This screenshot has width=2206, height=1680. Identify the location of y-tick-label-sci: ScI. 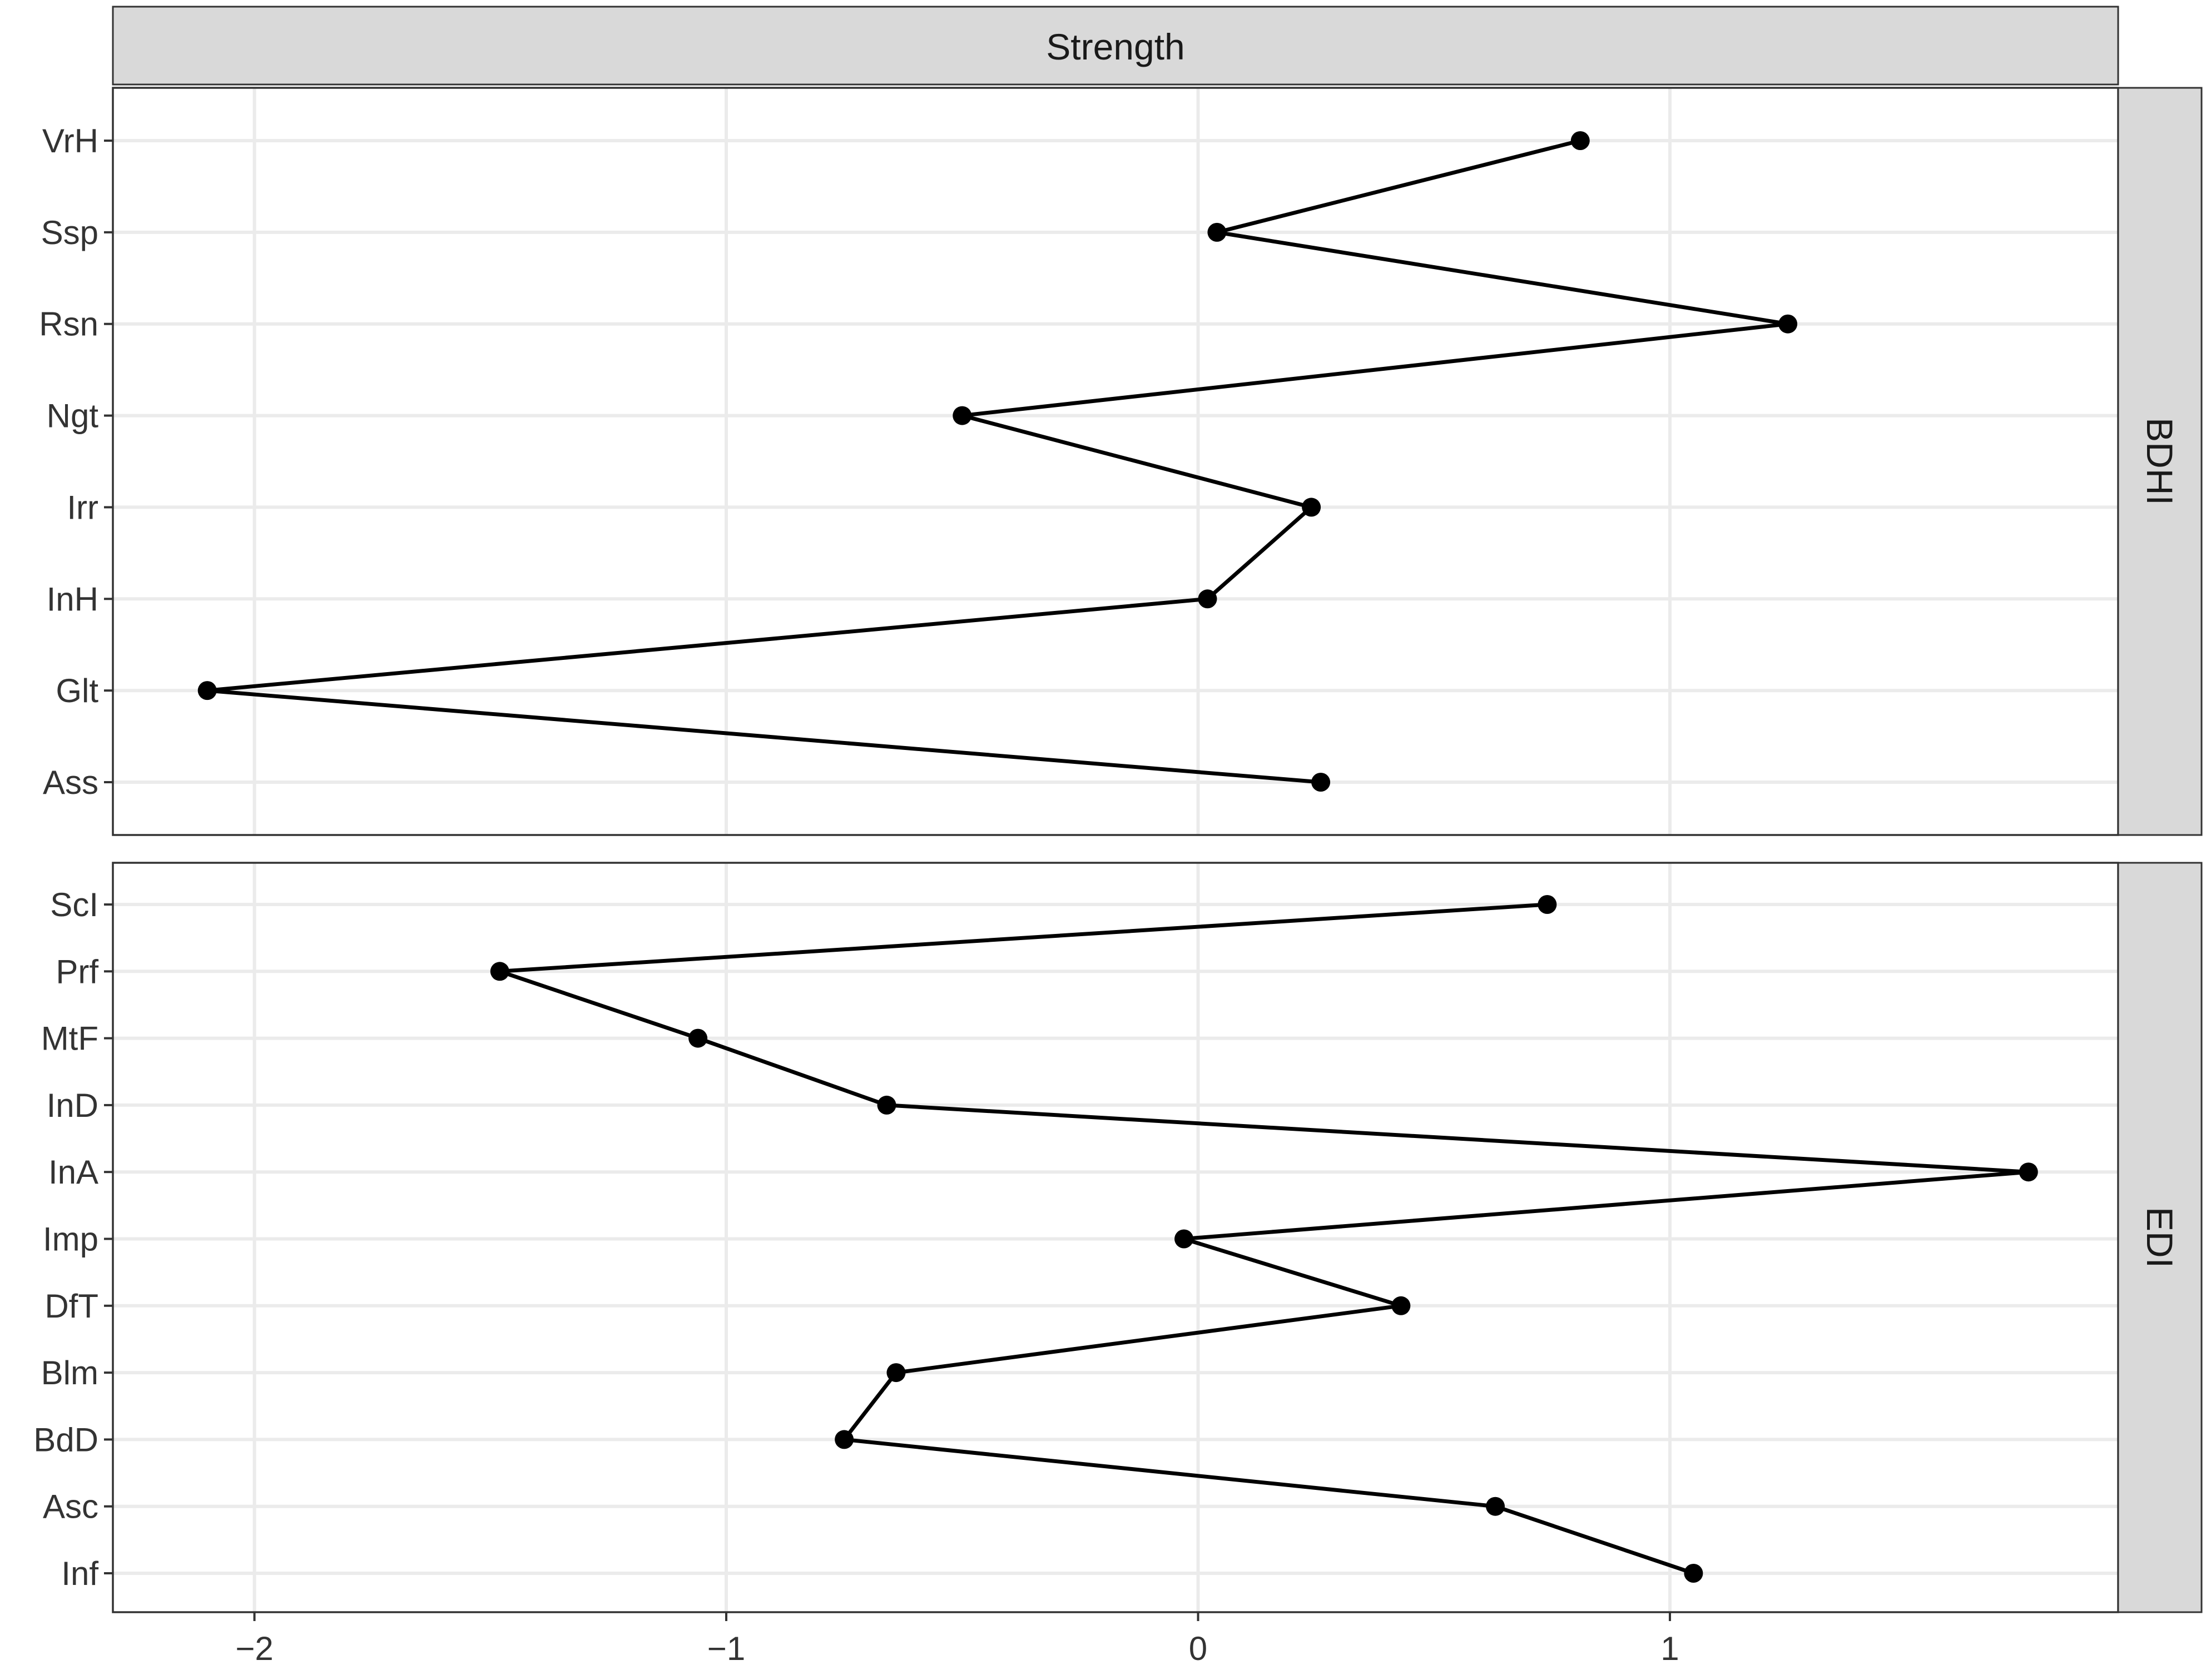
(74, 904).